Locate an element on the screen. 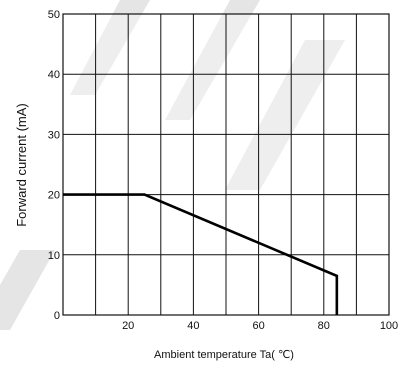  x-tick-label: 100 is located at coordinates (389, 326).